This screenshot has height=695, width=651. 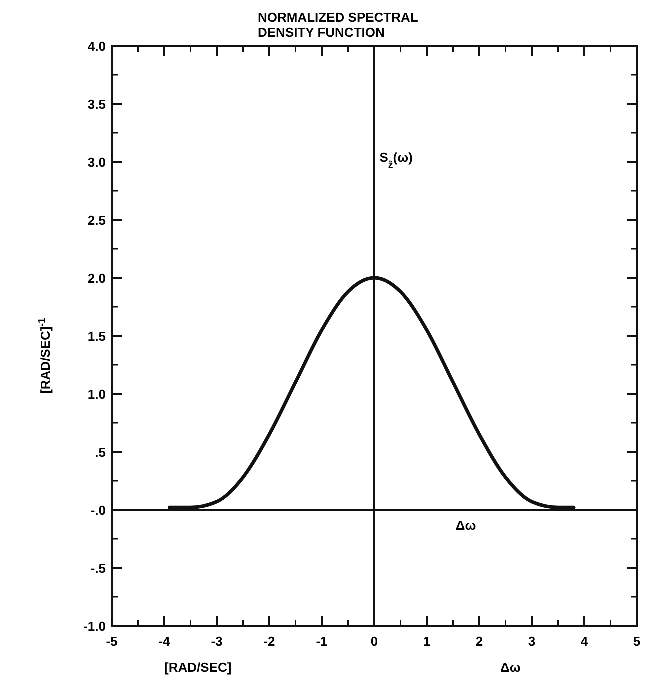 I want to click on x-tick-label: -5, so click(x=112, y=641).